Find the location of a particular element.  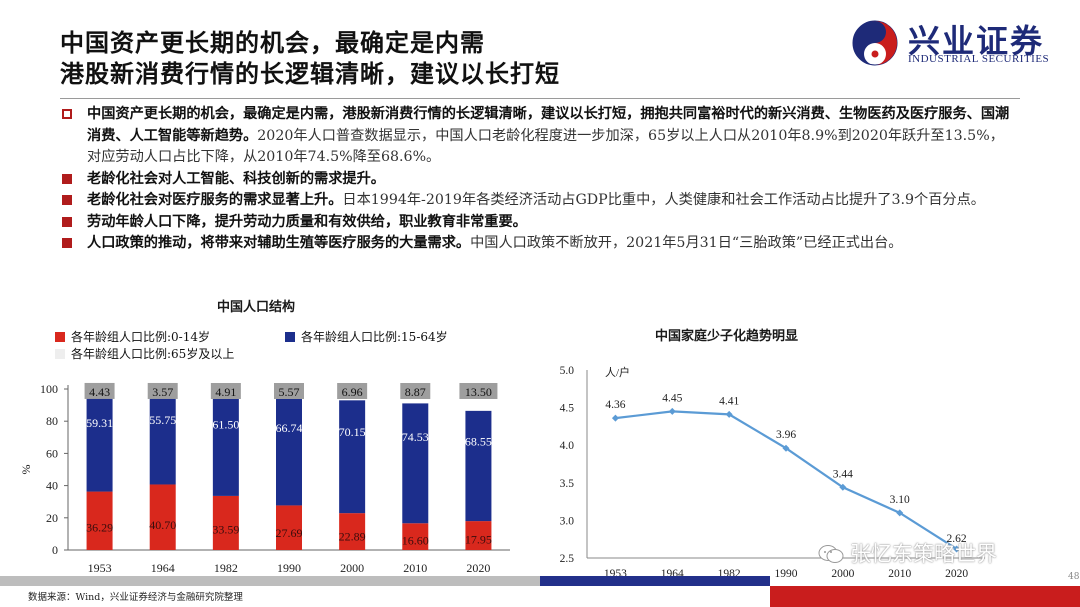

data-label: 16.60 is located at coordinates (415, 540).